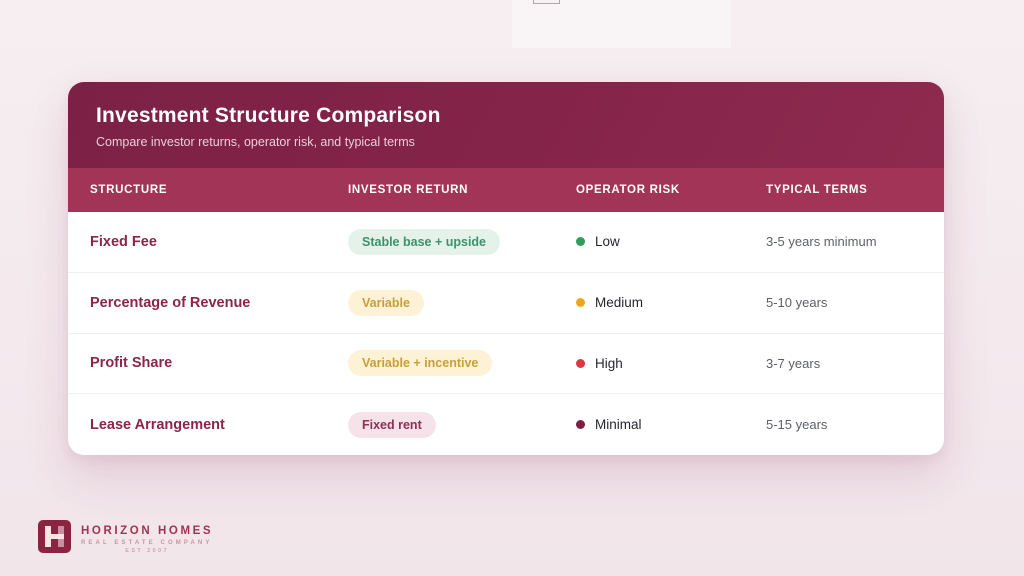 The height and width of the screenshot is (576, 1024). What do you see at coordinates (268, 115) in the screenshot?
I see `page-title: Investment Structure Comparison` at bounding box center [268, 115].